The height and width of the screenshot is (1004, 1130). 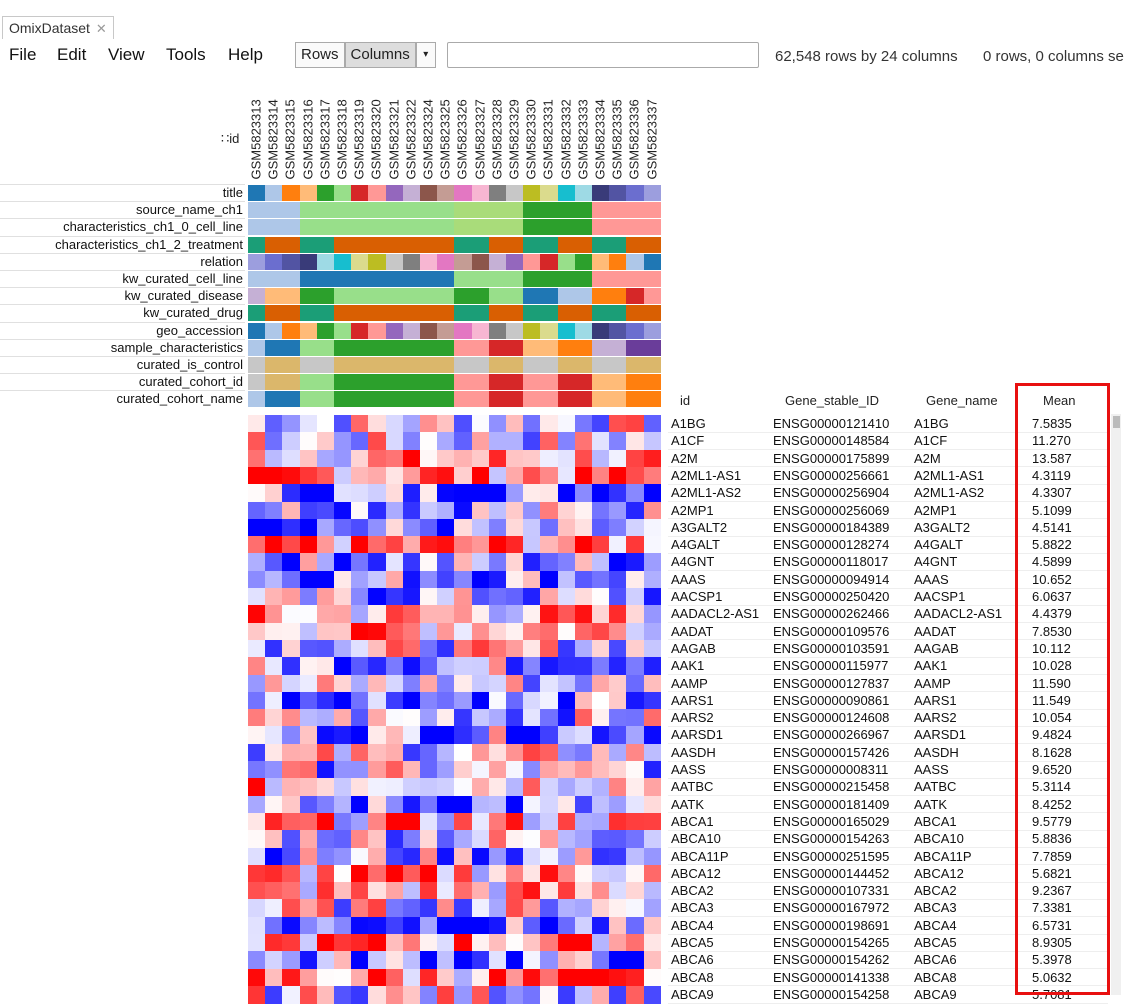 What do you see at coordinates (23, 54) in the screenshot?
I see `menu-file: File` at bounding box center [23, 54].